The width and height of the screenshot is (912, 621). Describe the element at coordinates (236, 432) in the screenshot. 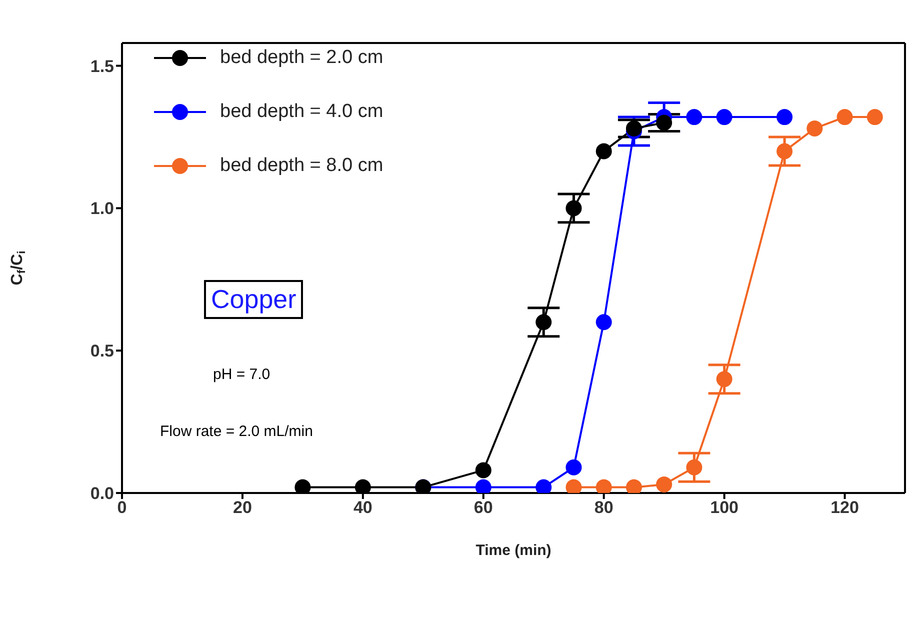

I see `annotation: Flow rate = 2.0 mL/min` at that location.